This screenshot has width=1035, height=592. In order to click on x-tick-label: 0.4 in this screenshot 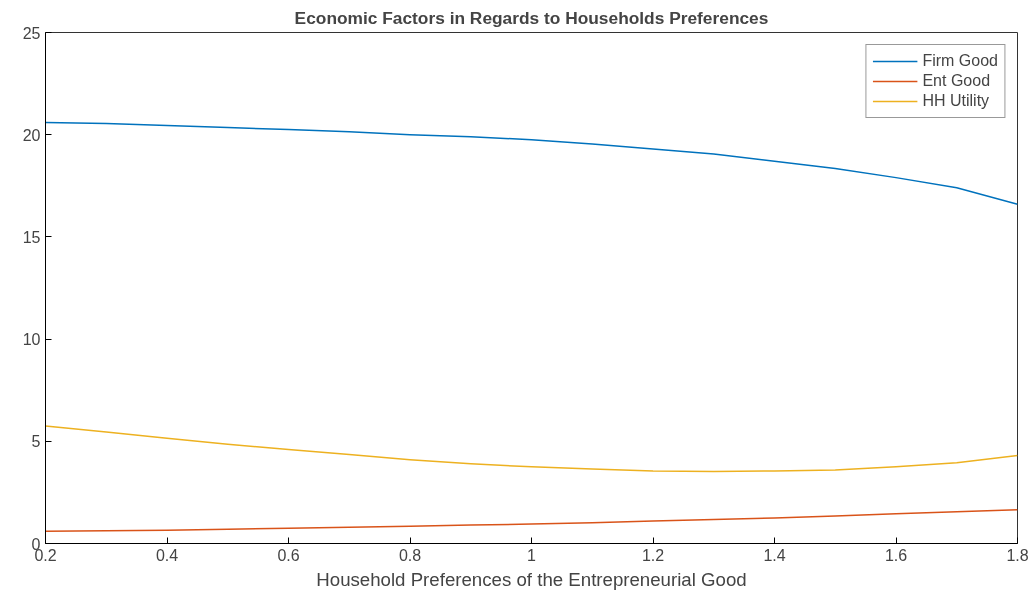, I will do `click(167, 555)`.